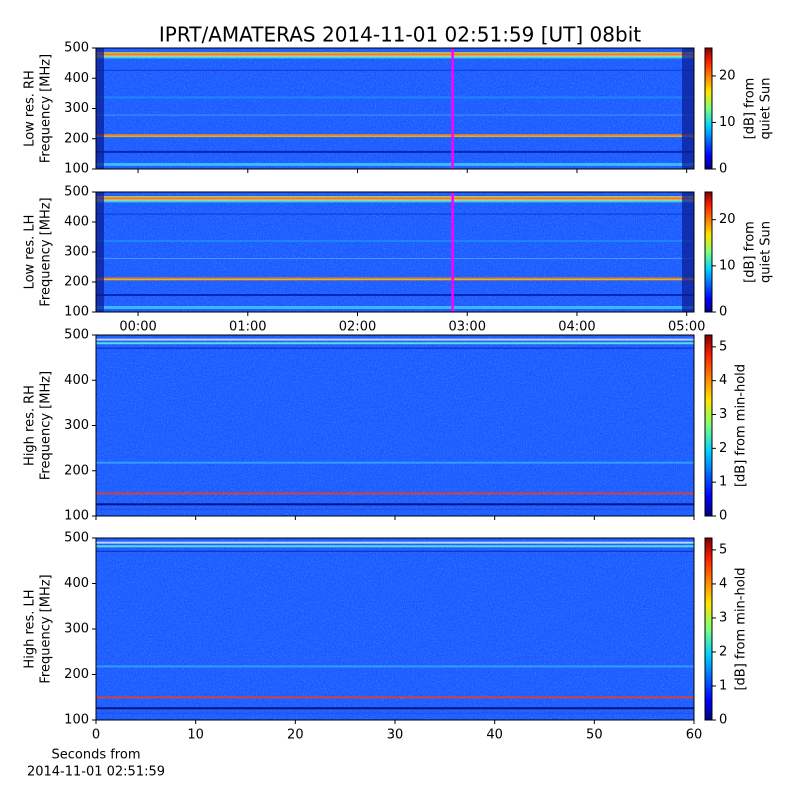 Image resolution: width=800 pixels, height=800 pixels. Describe the element at coordinates (95, 755) in the screenshot. I see `x-axis-label: Seconds from` at that location.